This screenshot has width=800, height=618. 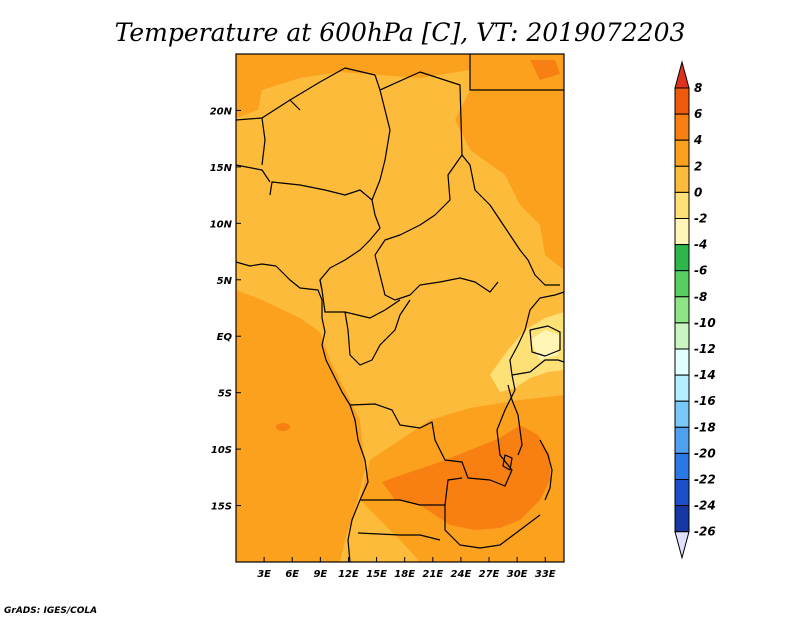 I want to click on colorbar-label: -24, so click(x=705, y=506).